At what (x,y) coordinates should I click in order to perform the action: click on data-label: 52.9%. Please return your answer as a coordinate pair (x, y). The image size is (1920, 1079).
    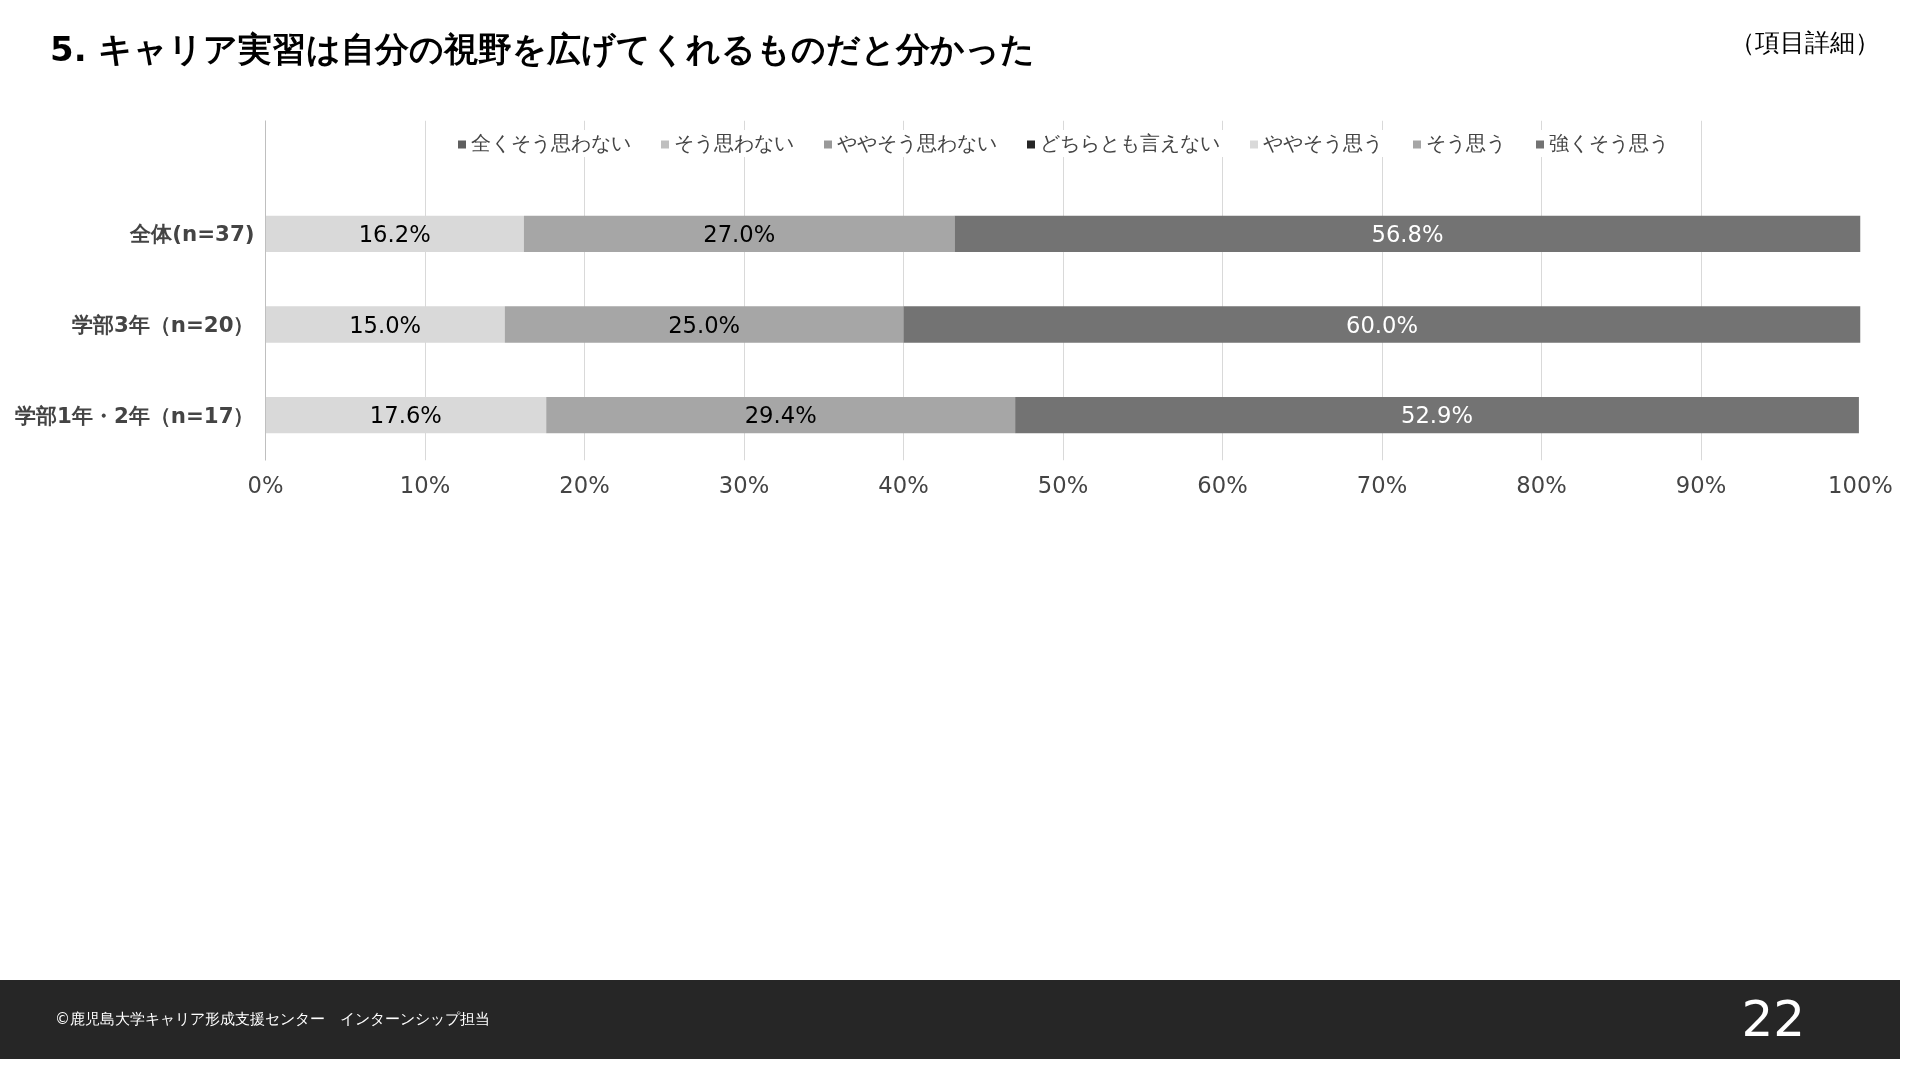
    Looking at the image, I should click on (1437, 415).